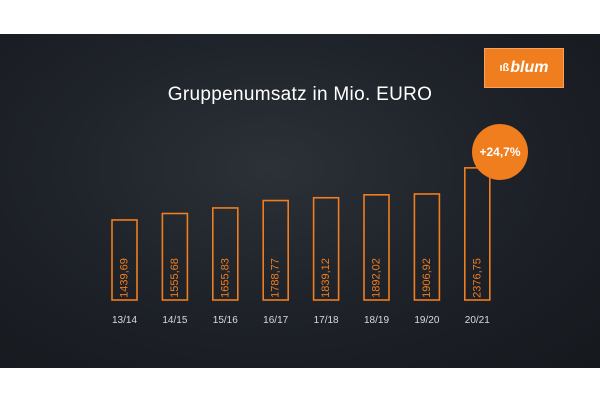 The height and width of the screenshot is (400, 600). Describe the element at coordinates (427, 278) in the screenshot. I see `bar-value-label: 1906,92` at that location.